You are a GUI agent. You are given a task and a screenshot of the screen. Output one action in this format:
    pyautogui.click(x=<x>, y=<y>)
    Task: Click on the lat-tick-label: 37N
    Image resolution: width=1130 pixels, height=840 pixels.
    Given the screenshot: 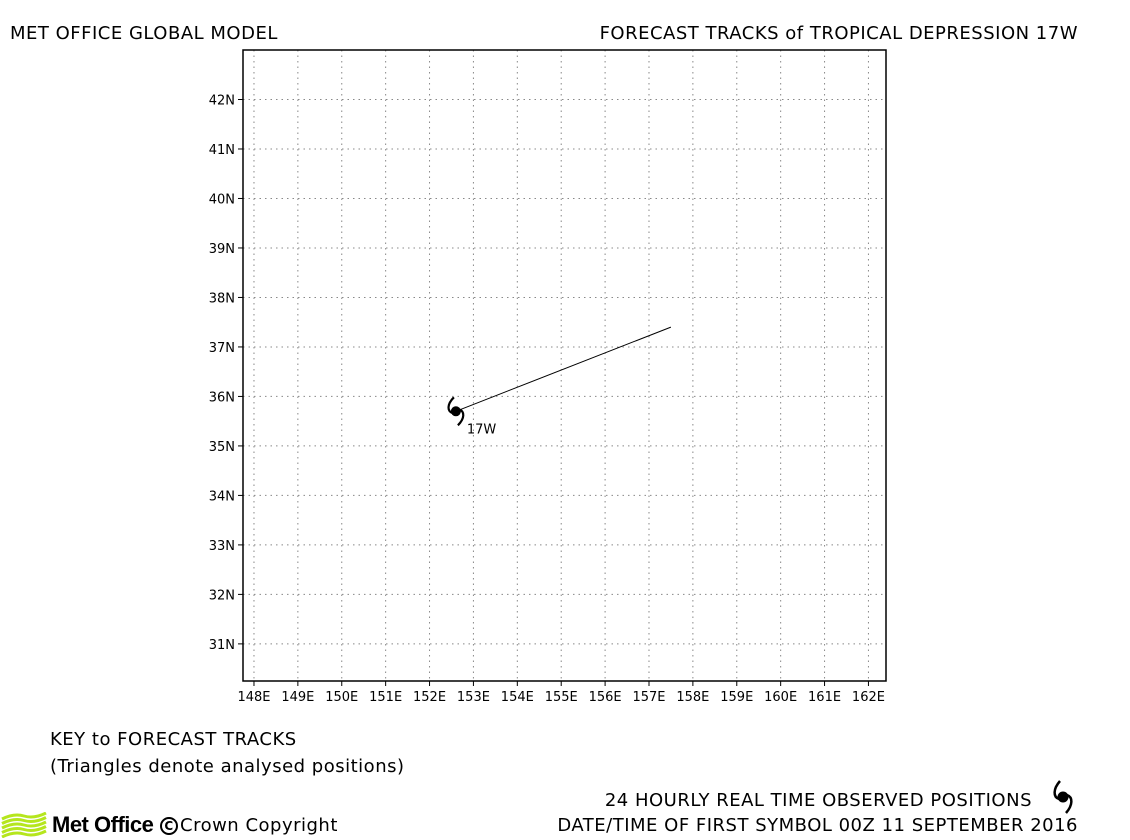 What is the action you would take?
    pyautogui.click(x=222, y=348)
    